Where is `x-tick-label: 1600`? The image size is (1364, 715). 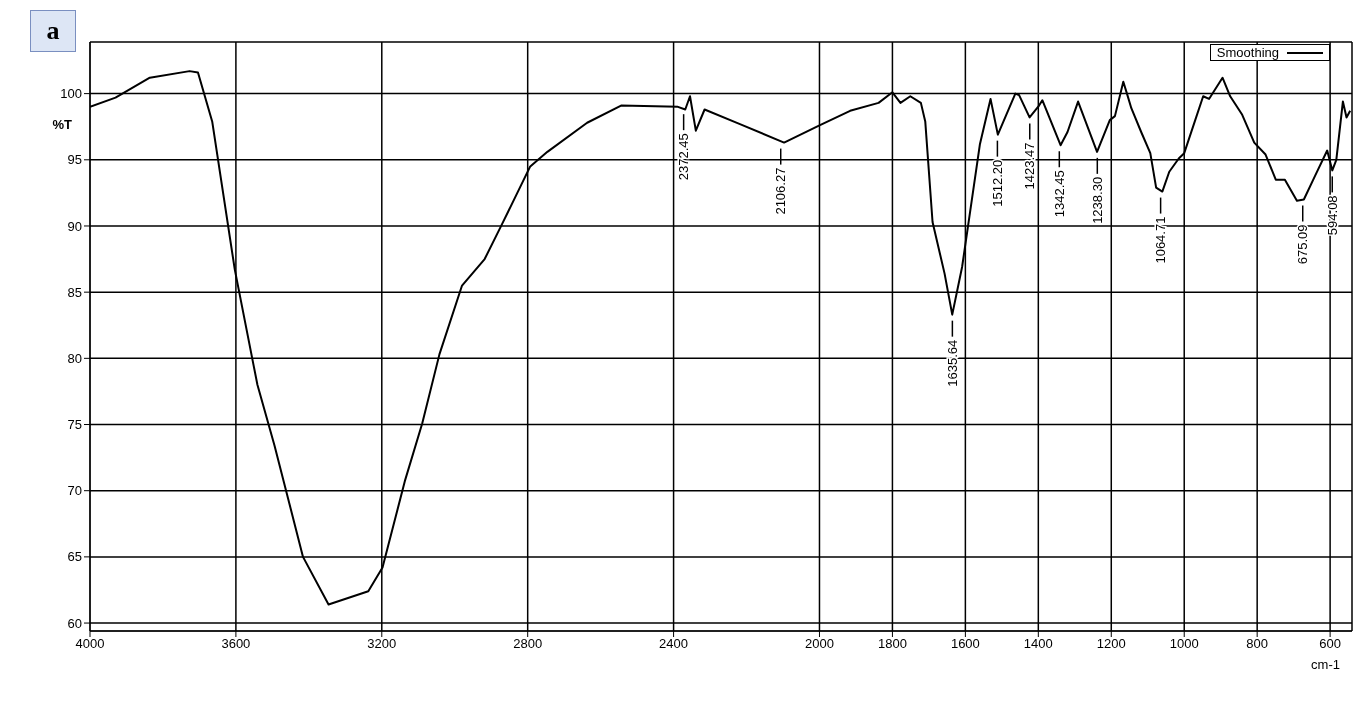 x-tick-label: 1600 is located at coordinates (965, 644).